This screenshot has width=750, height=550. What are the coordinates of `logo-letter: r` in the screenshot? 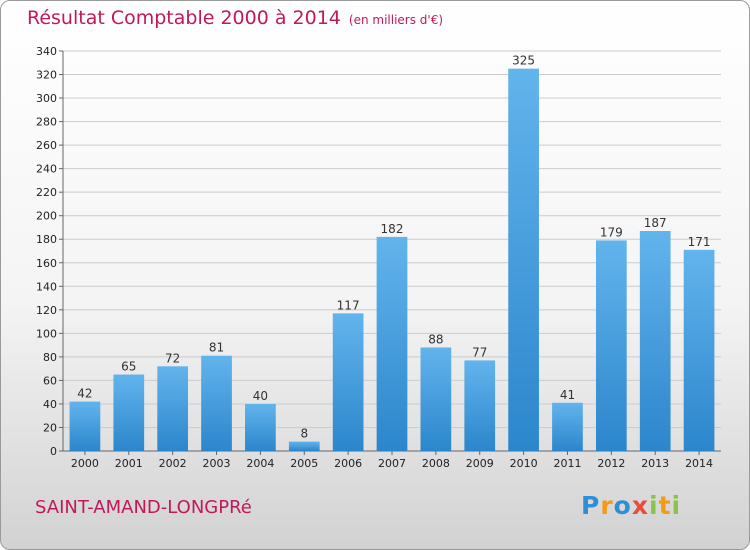 It's located at (607, 505).